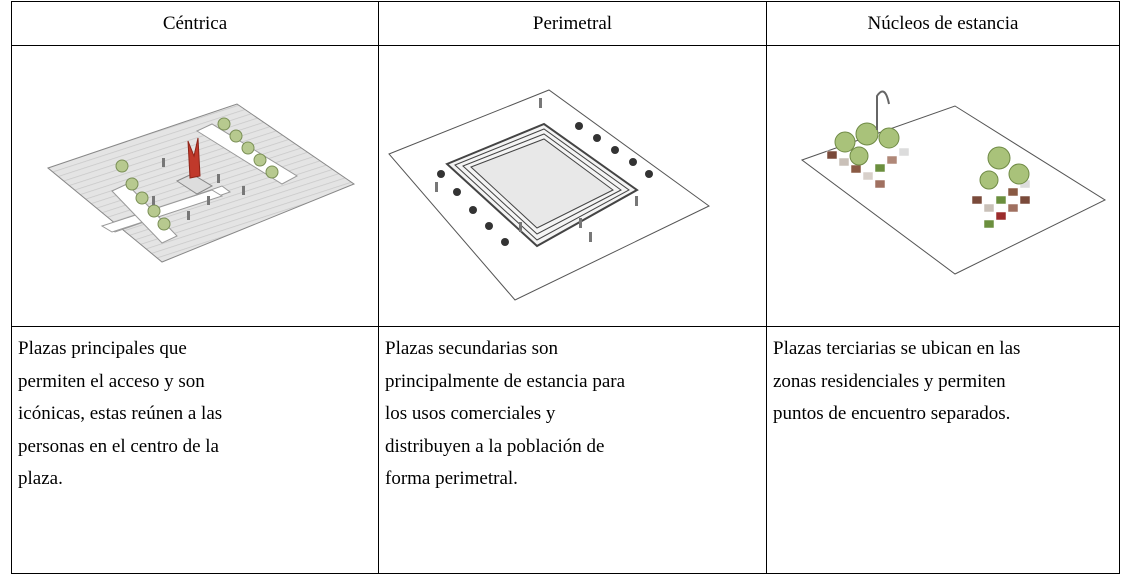 Image resolution: width=1130 pixels, height=576 pixels. I want to click on description-line: principalmente de estancia para, so click(505, 381).